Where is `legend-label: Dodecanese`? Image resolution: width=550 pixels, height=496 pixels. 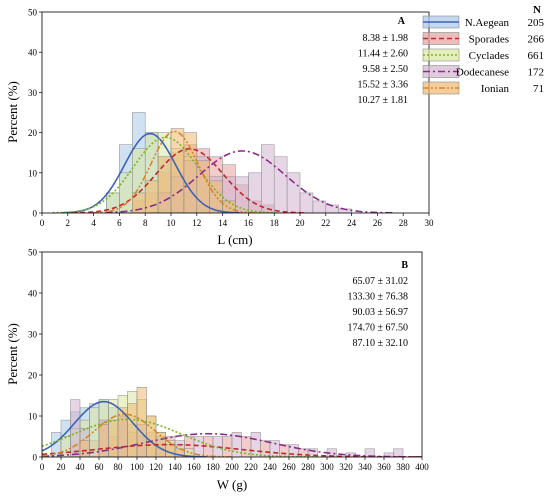
legend-label: Dodecanese is located at coordinates (482, 73).